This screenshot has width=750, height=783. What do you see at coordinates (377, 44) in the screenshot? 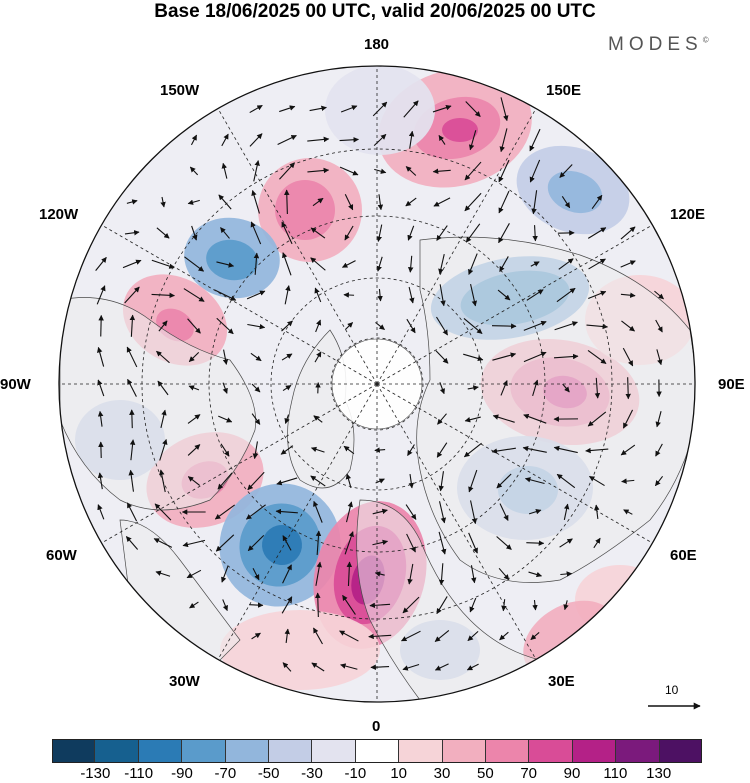
I see `longitude-label-180: 180` at bounding box center [377, 44].